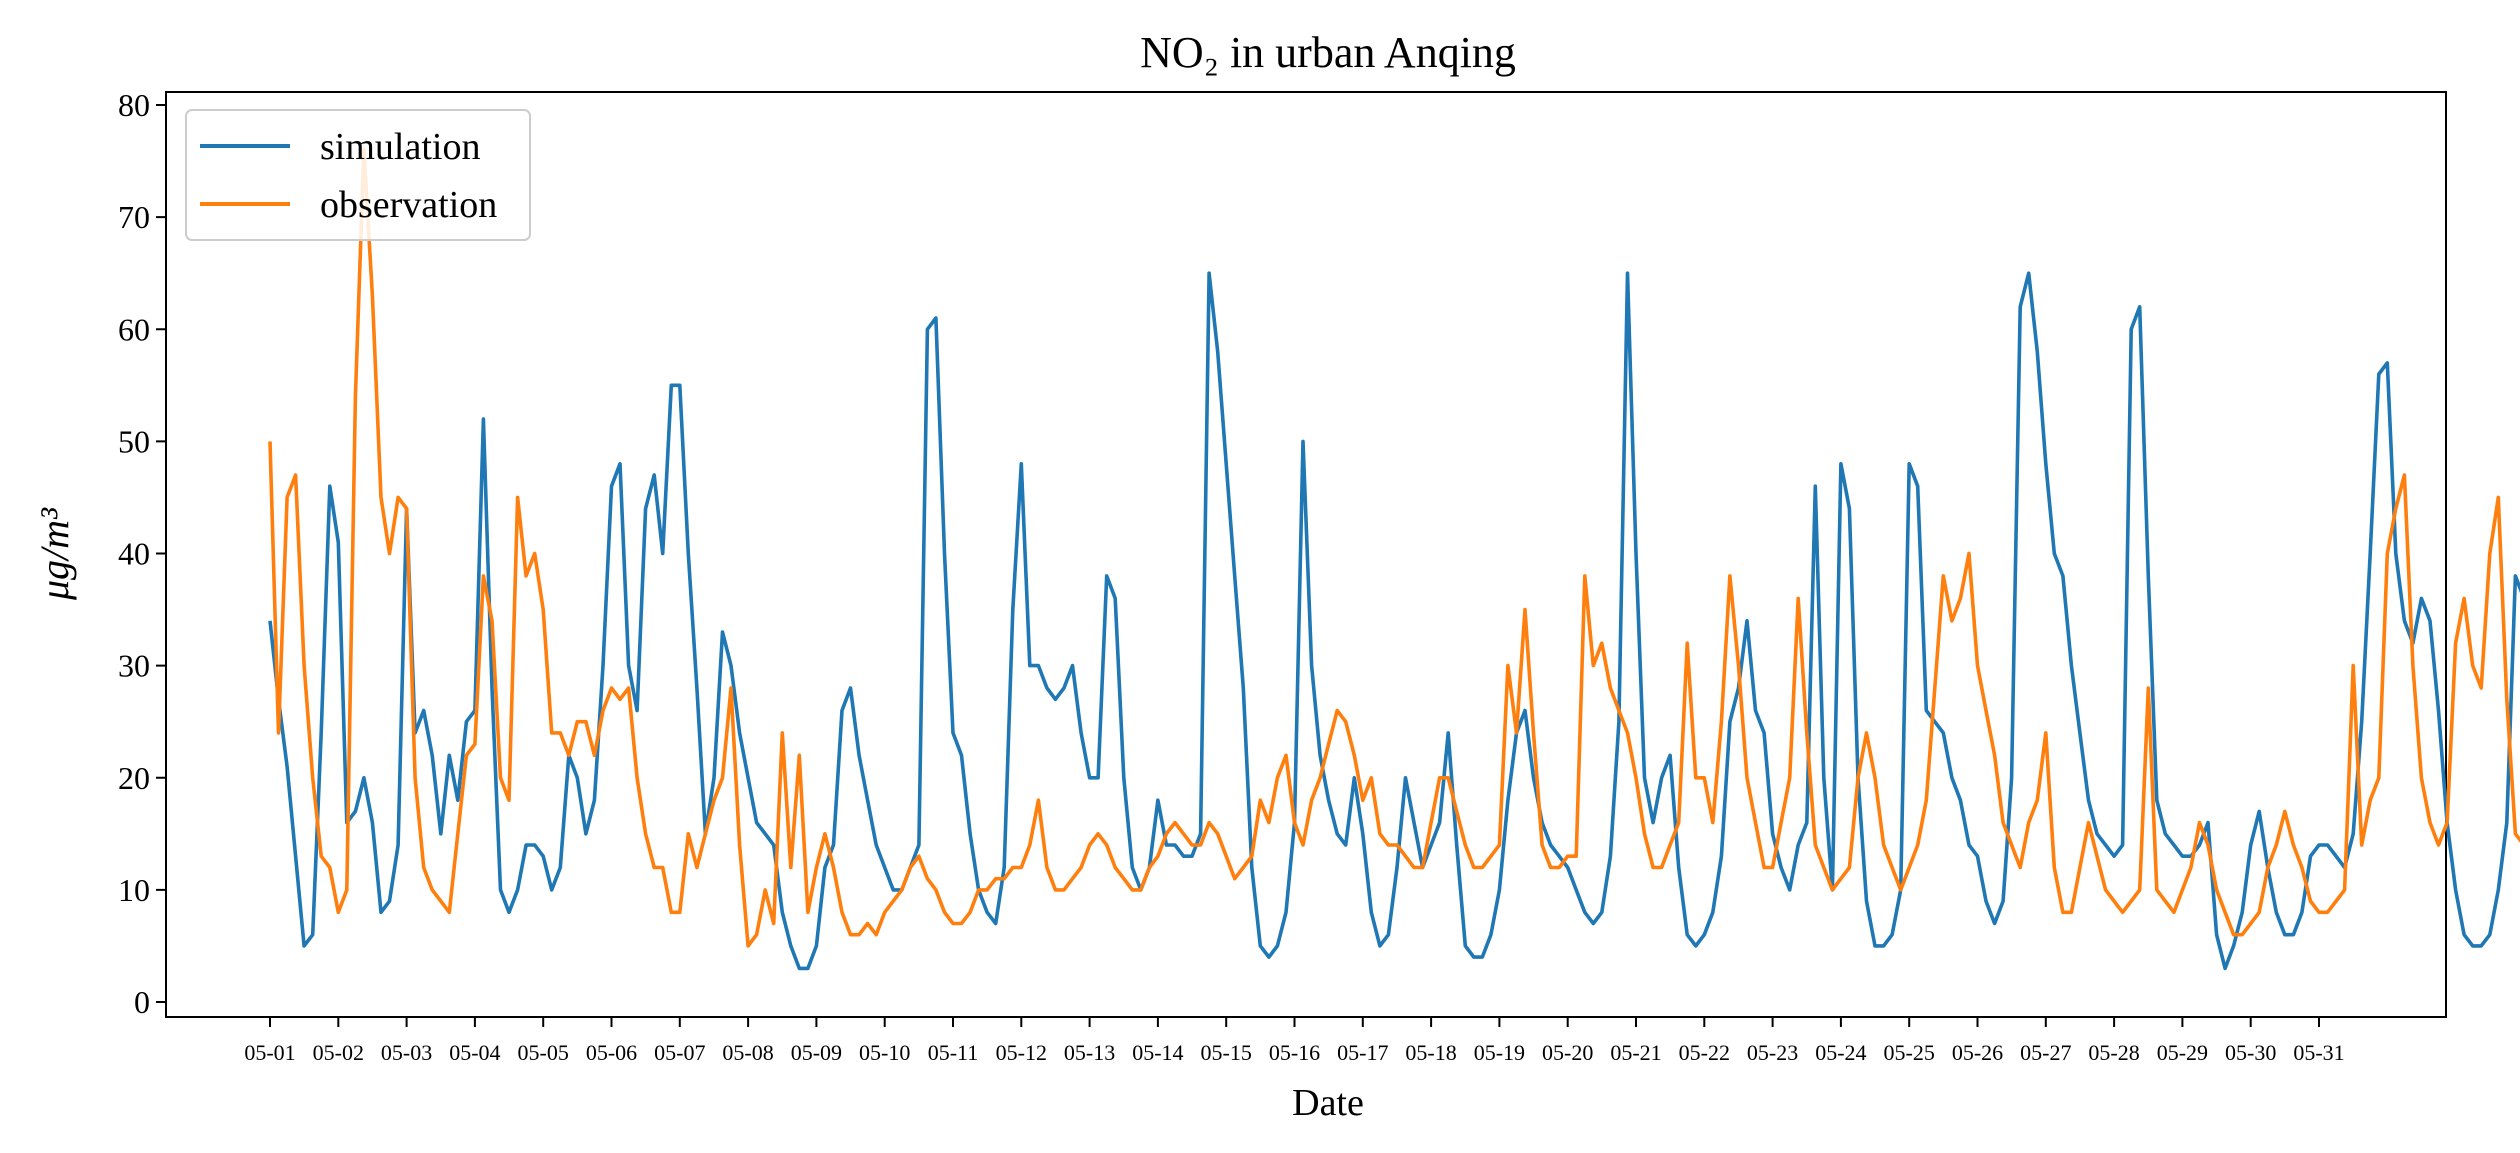  I want to click on x-tick-label: 05-12, so click(1021, 1052).